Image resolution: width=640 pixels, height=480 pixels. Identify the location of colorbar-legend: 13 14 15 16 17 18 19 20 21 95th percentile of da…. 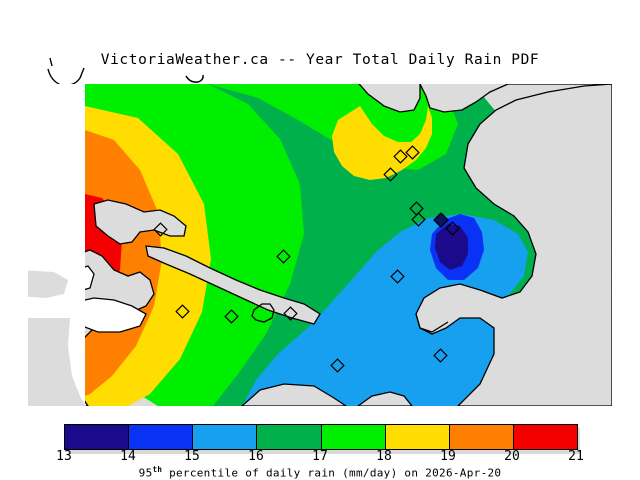
(320, 449).